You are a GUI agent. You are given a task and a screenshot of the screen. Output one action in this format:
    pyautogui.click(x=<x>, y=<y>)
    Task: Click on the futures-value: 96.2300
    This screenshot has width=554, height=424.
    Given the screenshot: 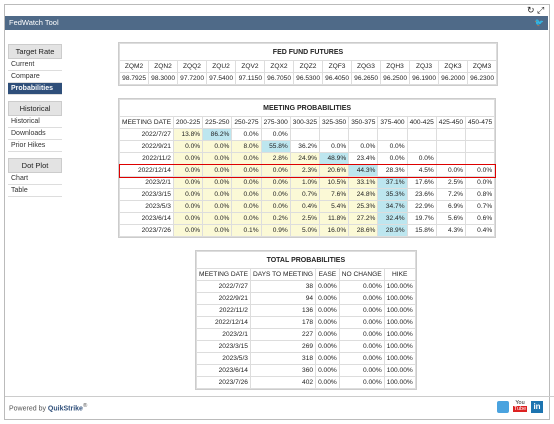 What is the action you would take?
    pyautogui.click(x=482, y=78)
    